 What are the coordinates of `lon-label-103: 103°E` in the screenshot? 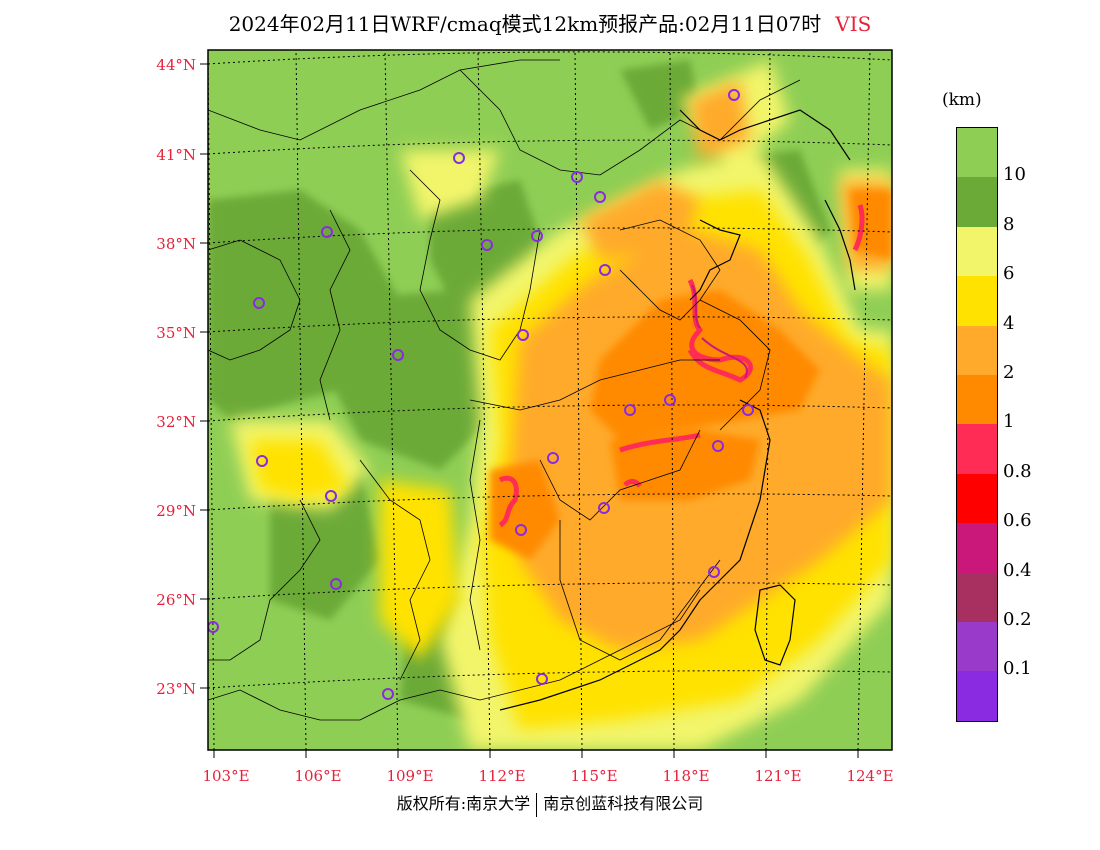 It's located at (225, 776).